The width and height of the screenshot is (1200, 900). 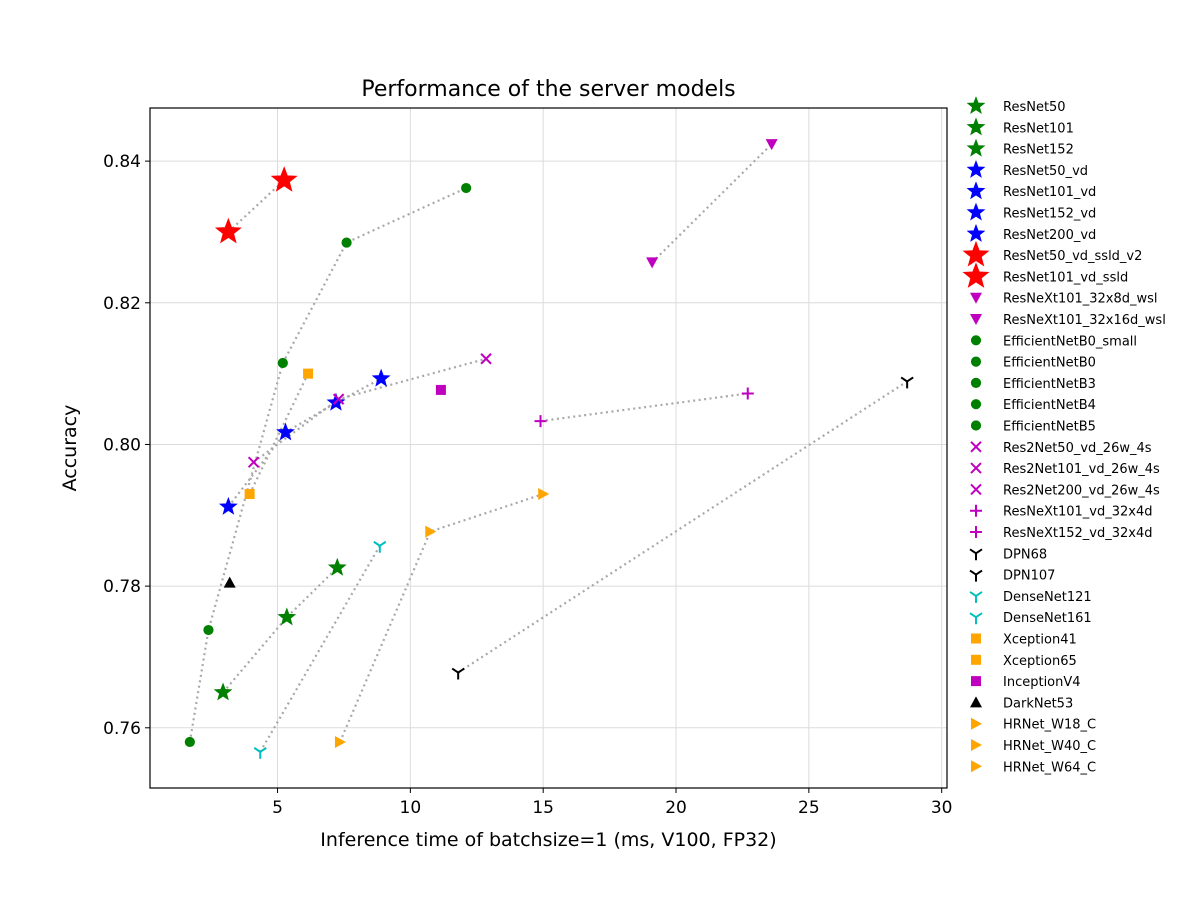 I want to click on connector-hrnet, so click(x=441, y=617).